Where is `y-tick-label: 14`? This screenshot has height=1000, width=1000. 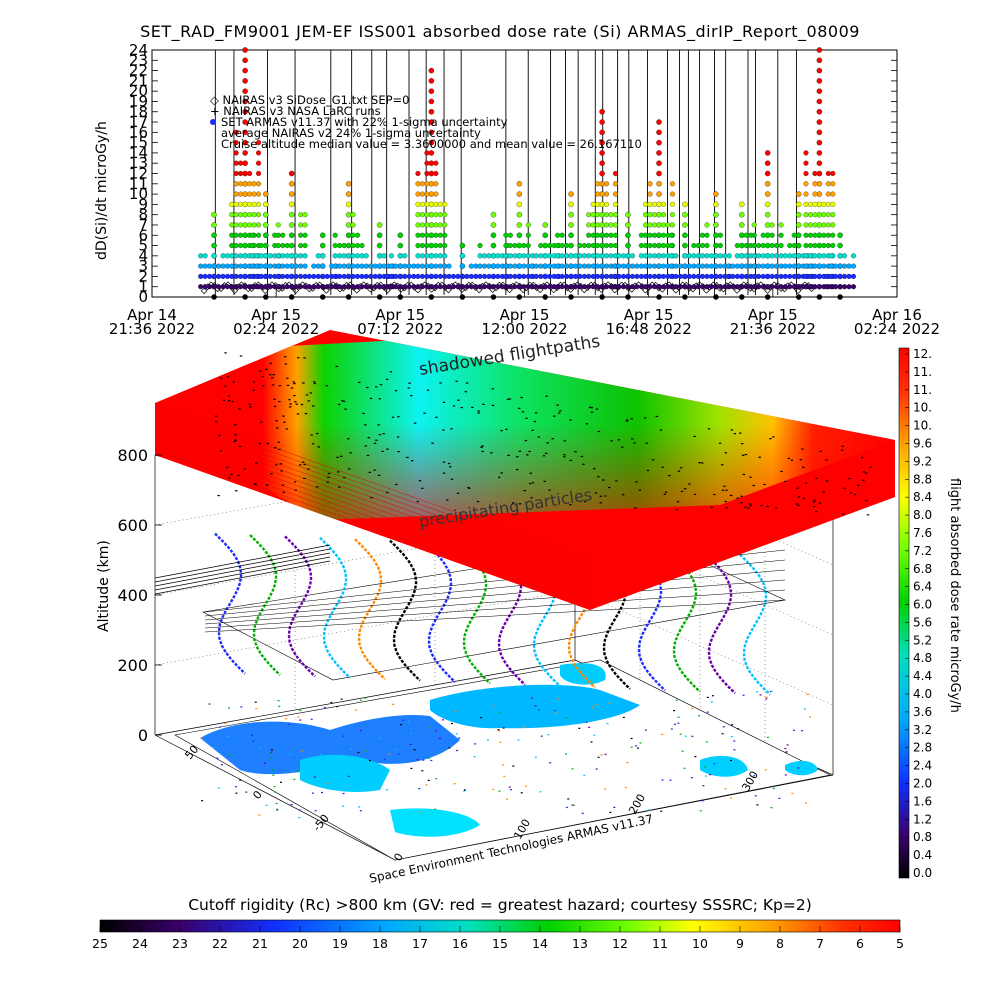 y-tick-label: 14 is located at coordinates (138, 153).